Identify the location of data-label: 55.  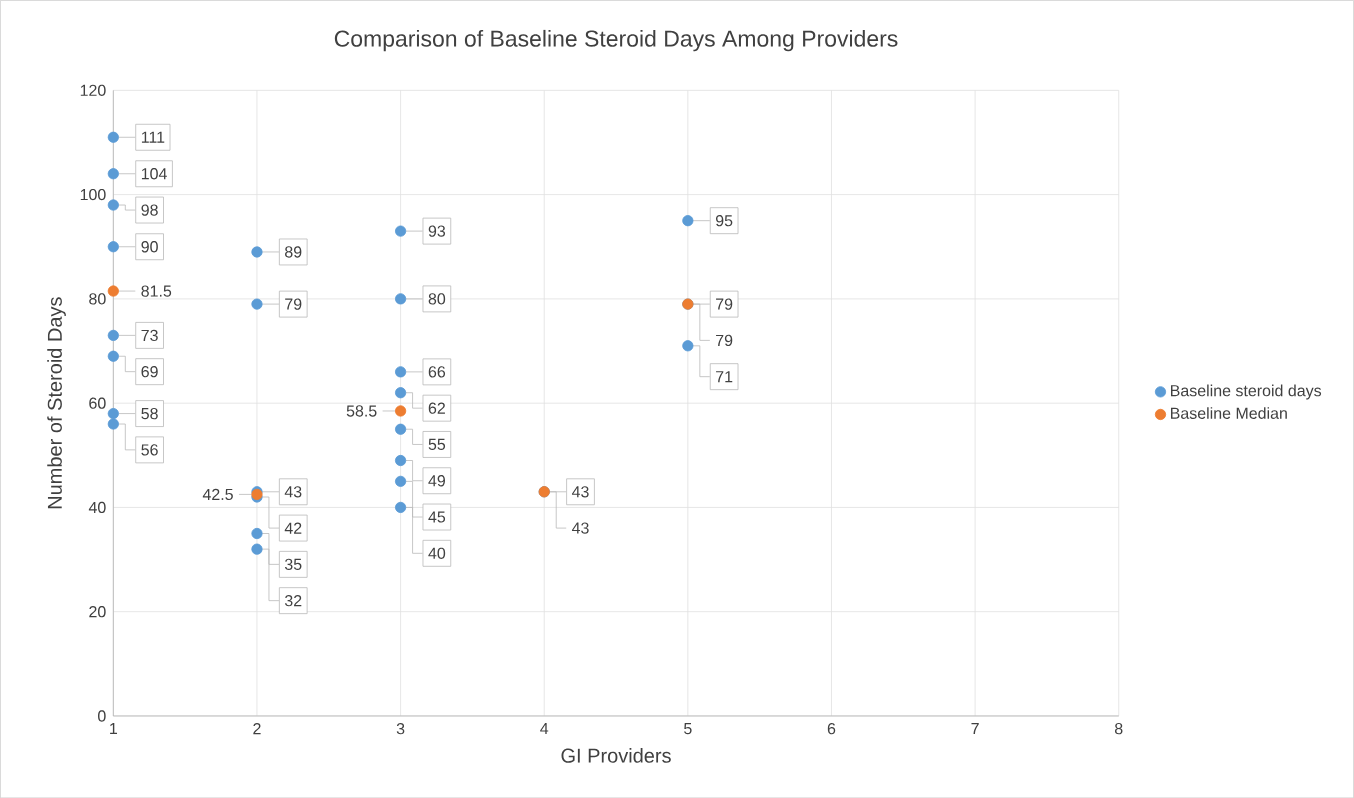
(437, 444).